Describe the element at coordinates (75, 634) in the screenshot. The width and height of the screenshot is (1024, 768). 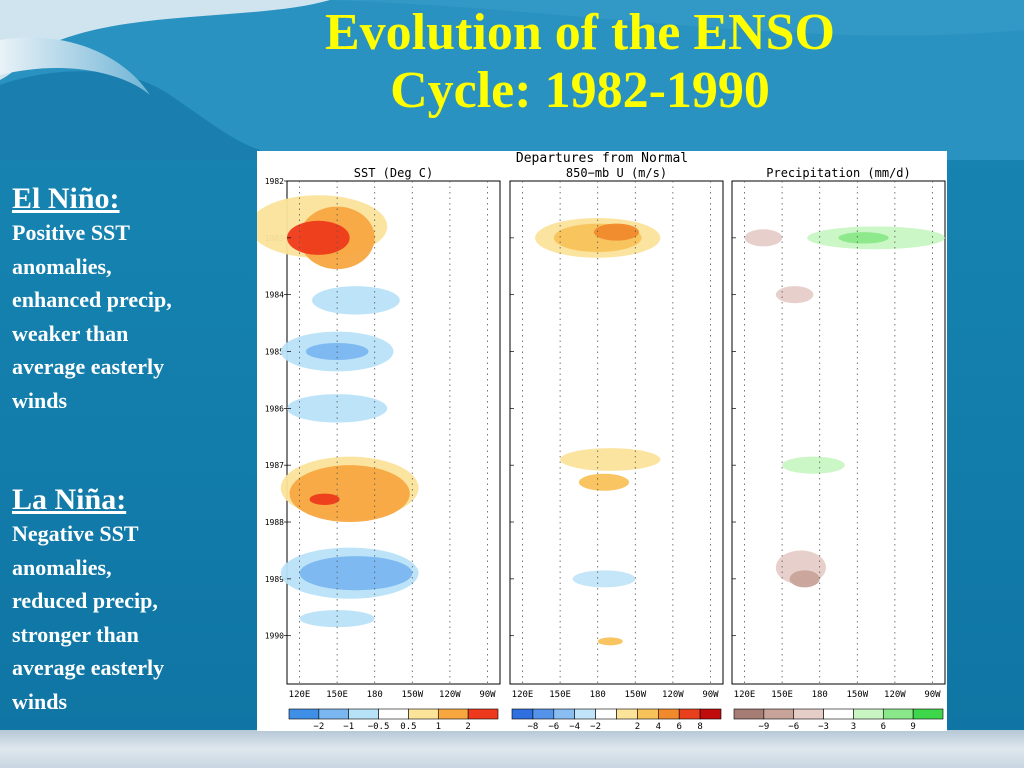
I see `la-nina-line: stronger than` at that location.